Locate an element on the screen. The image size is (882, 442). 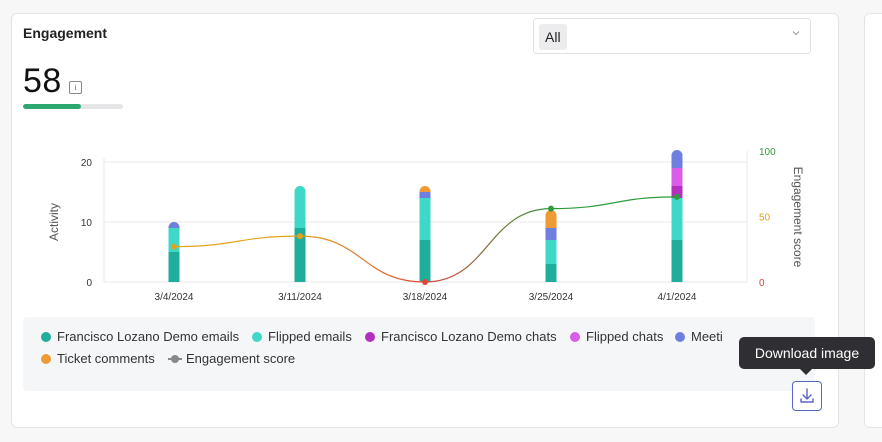
filter-selected-value: All is located at coordinates (553, 37).